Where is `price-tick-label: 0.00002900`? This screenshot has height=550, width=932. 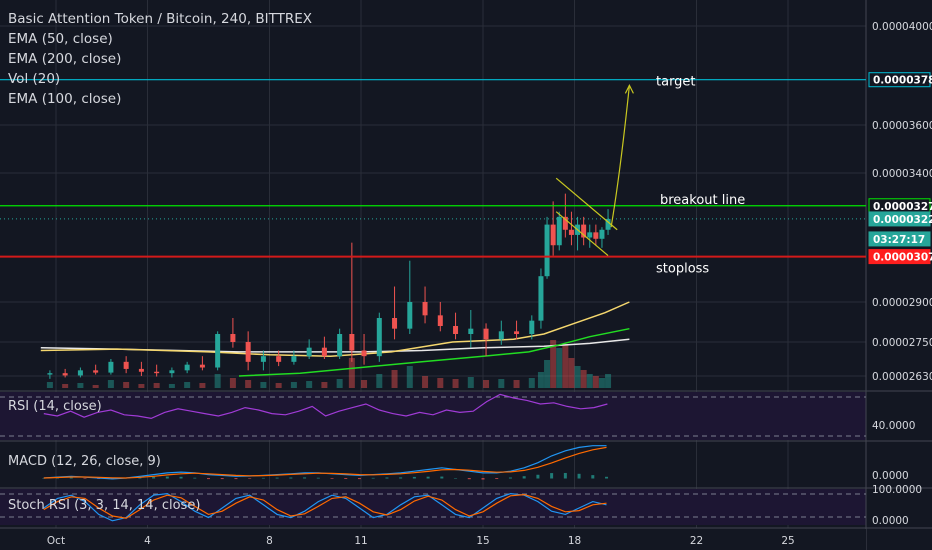
price-tick-label: 0.00002900 is located at coordinates (902, 303).